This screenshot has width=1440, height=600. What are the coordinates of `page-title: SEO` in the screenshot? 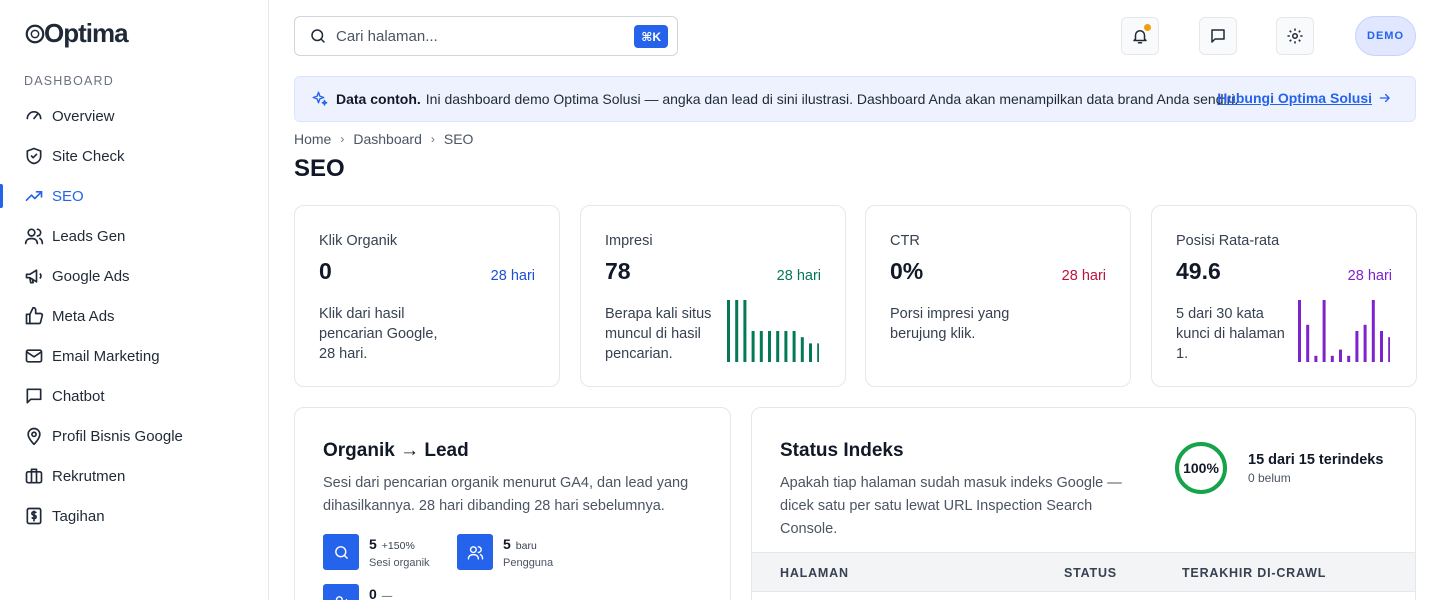 It's located at (319, 168).